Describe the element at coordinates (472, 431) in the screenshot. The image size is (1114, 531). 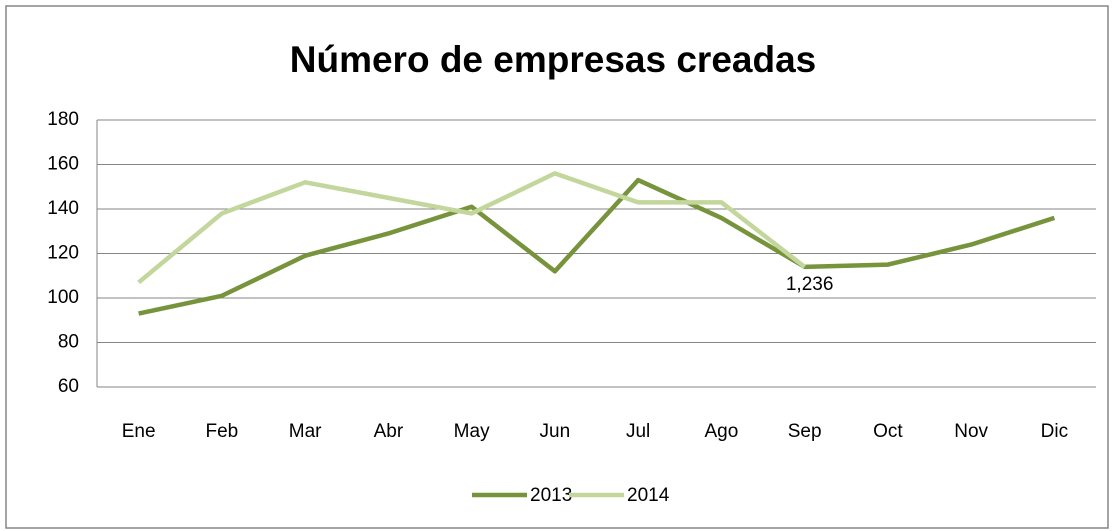
I see `x-tick-label: May` at that location.